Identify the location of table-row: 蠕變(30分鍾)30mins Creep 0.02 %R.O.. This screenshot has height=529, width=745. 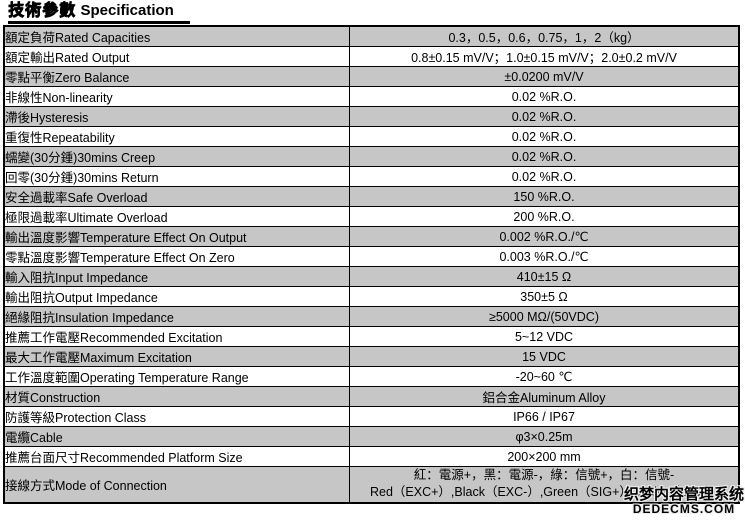
(371, 156).